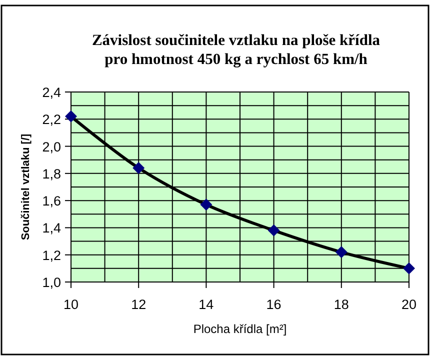 Image resolution: width=440 pixels, height=361 pixels. Describe the element at coordinates (236, 50) in the screenshot. I see `chart-title: Závislost součinitele vztlaku na ploše křídla pro hmotnost 450 kg a rychlost 65 km/h` at that location.